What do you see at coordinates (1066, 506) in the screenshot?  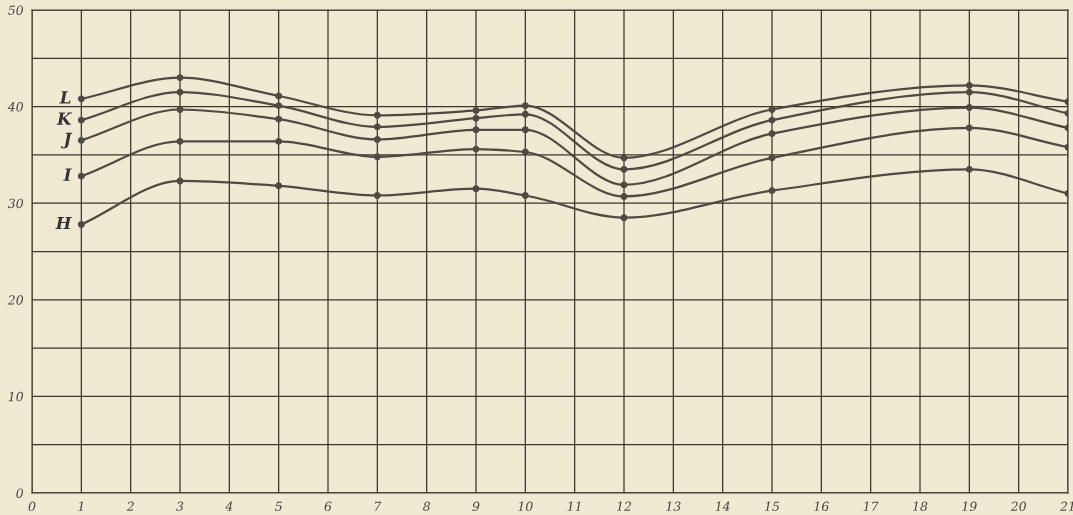 I see `x-tick-label: 21` at bounding box center [1066, 506].